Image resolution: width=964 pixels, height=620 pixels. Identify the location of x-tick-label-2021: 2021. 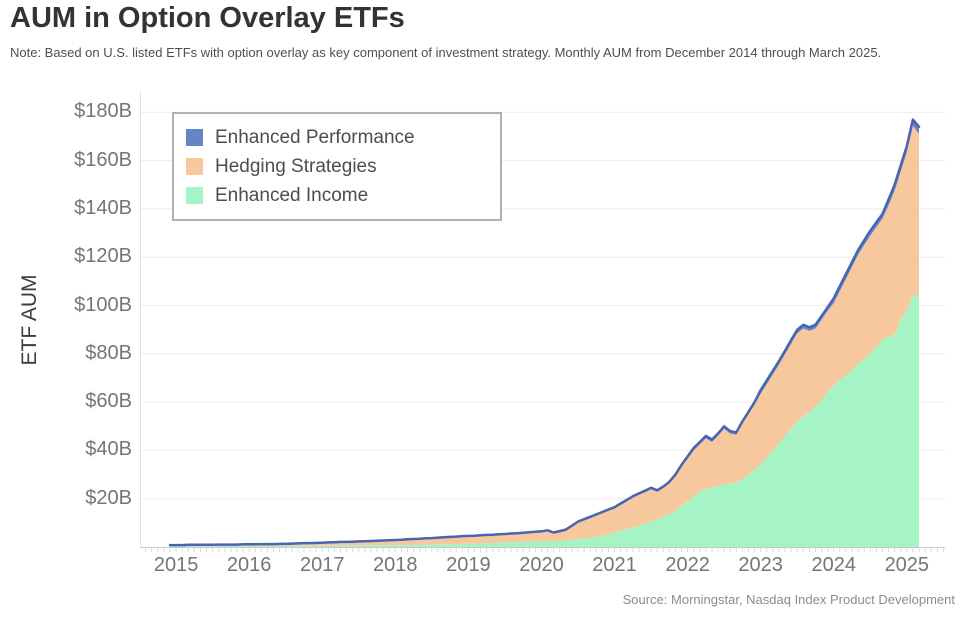
(614, 565).